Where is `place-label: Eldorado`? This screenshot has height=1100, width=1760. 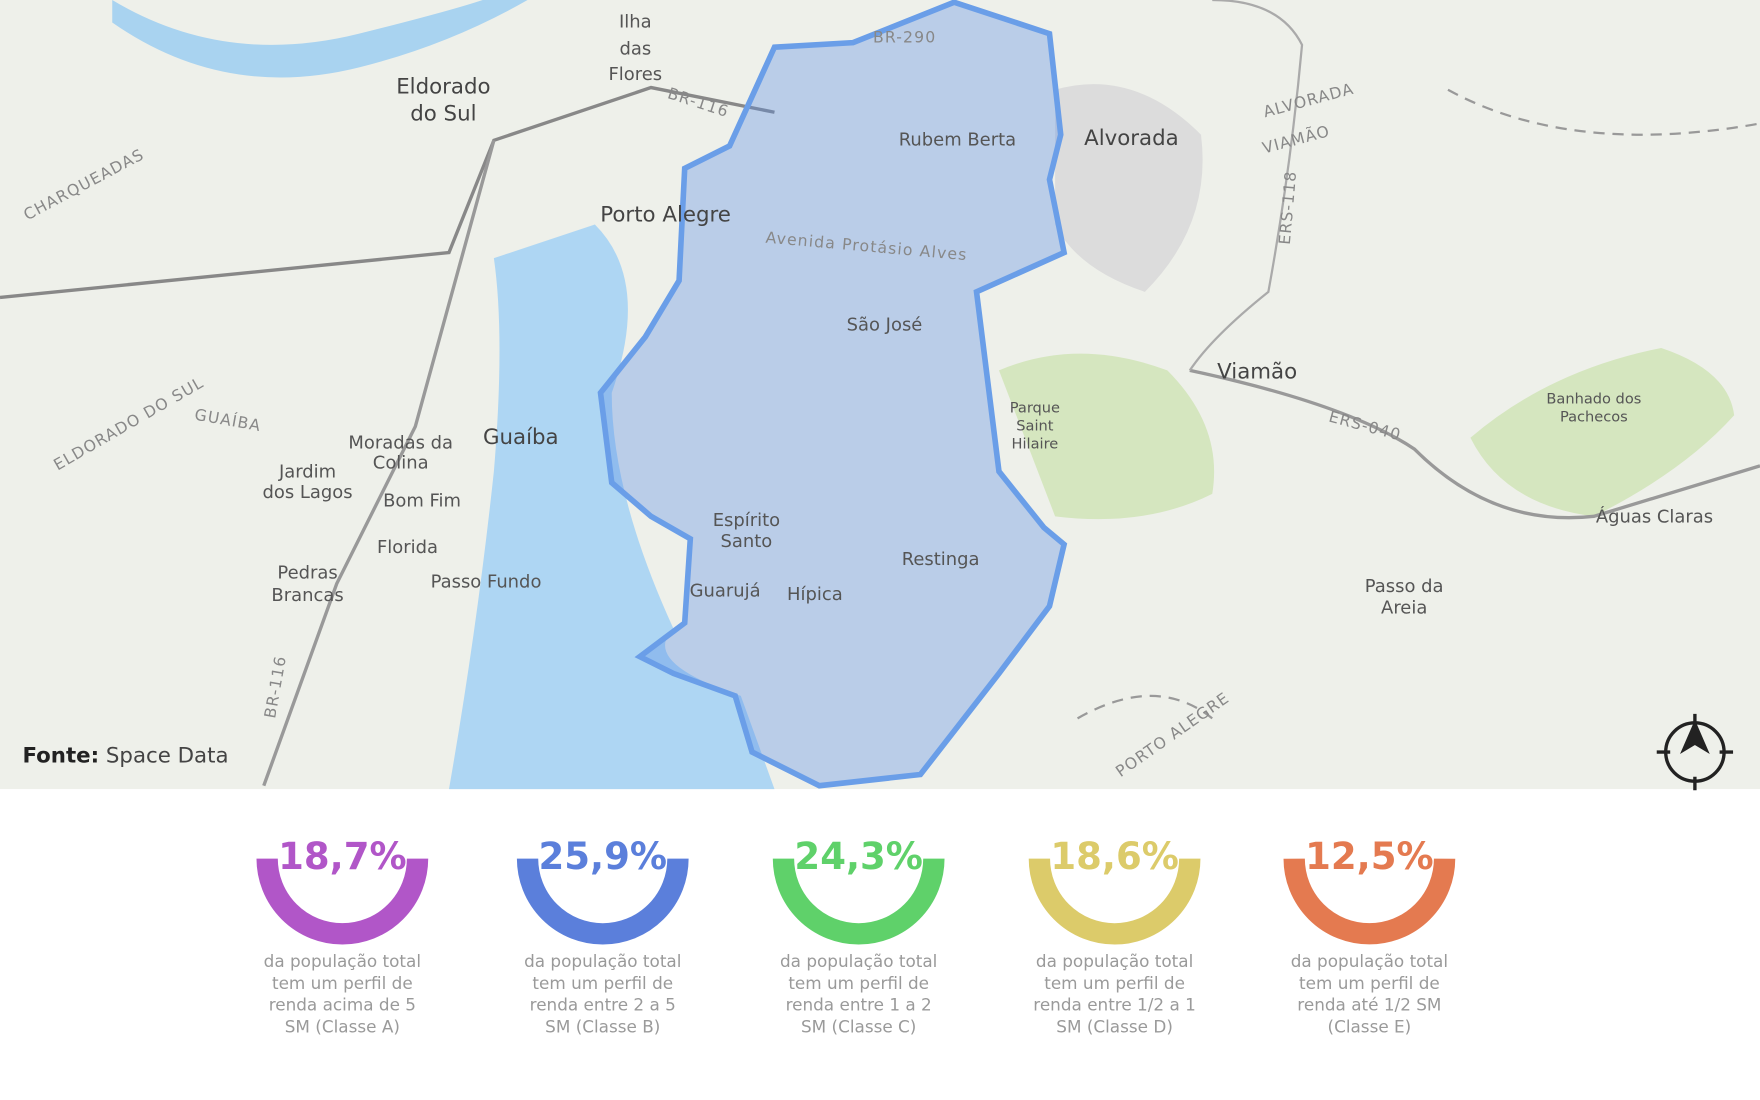
place-label: Eldorado is located at coordinates (443, 87).